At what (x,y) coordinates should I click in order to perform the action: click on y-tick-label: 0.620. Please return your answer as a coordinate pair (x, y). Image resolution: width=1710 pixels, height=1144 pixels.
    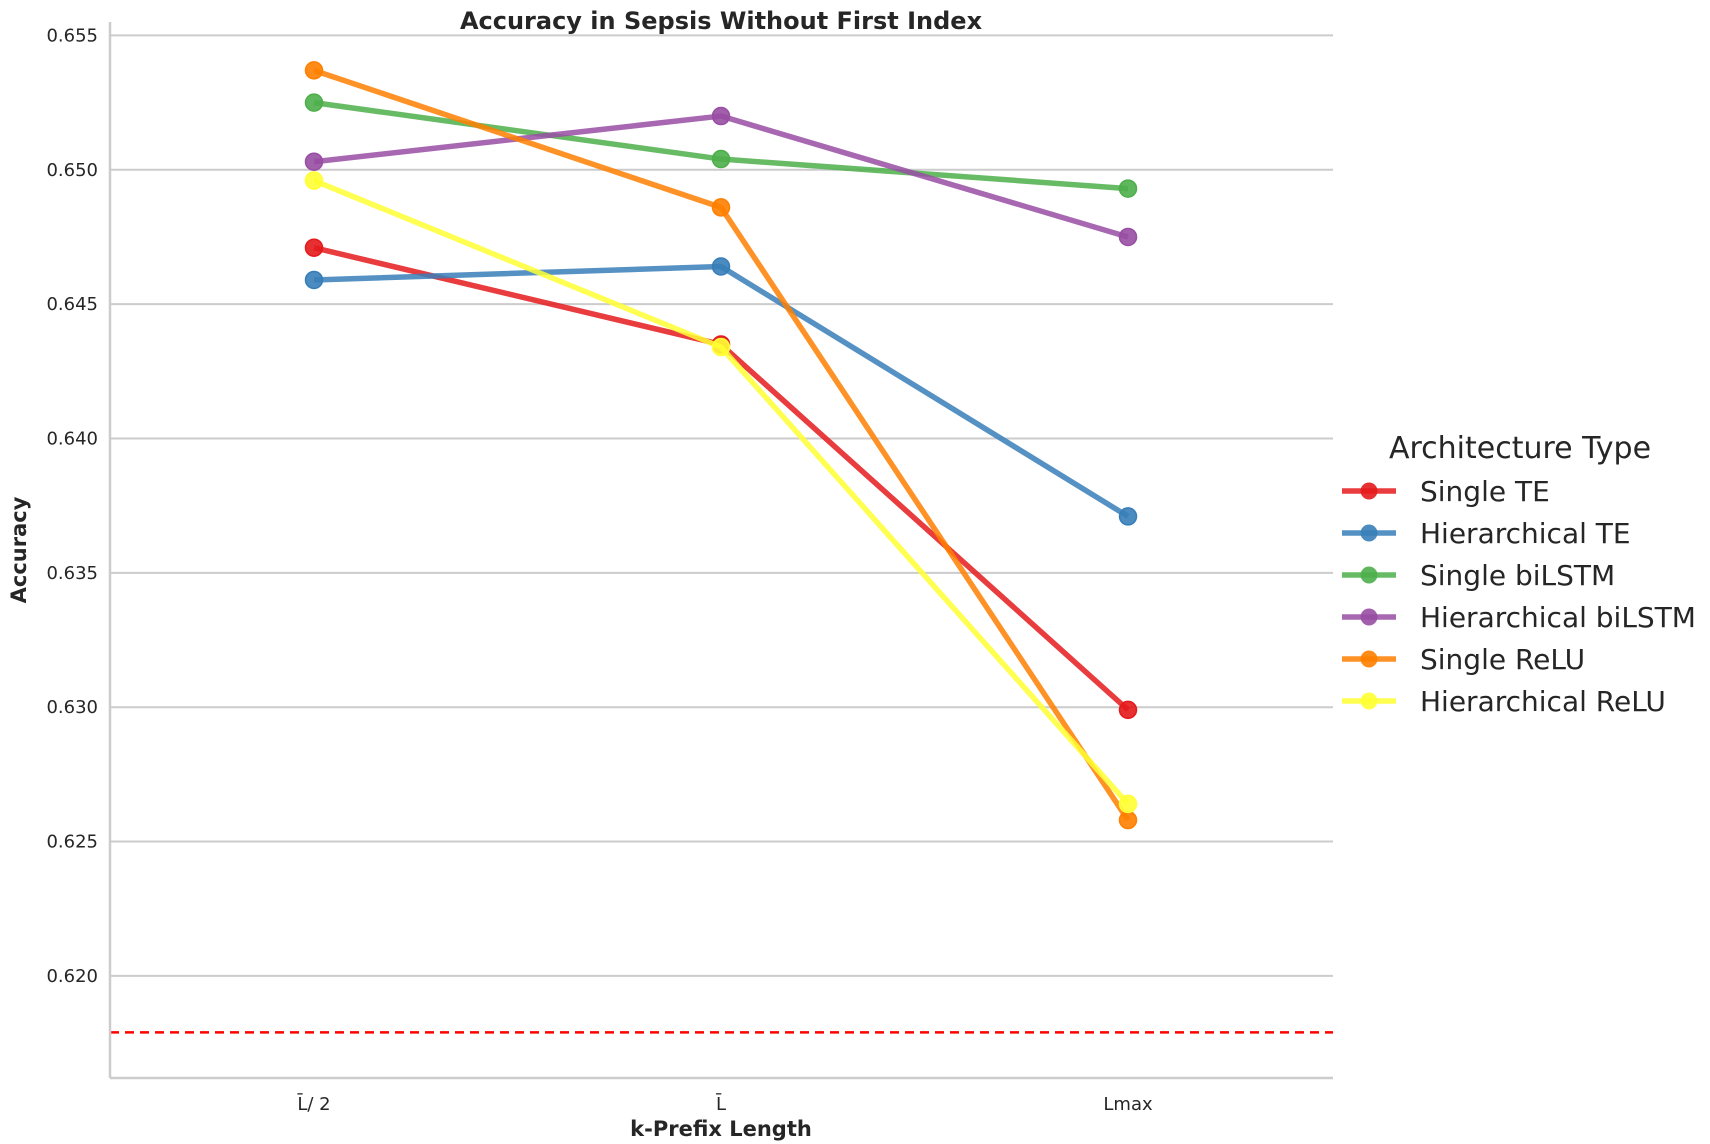
    Looking at the image, I should click on (72, 976).